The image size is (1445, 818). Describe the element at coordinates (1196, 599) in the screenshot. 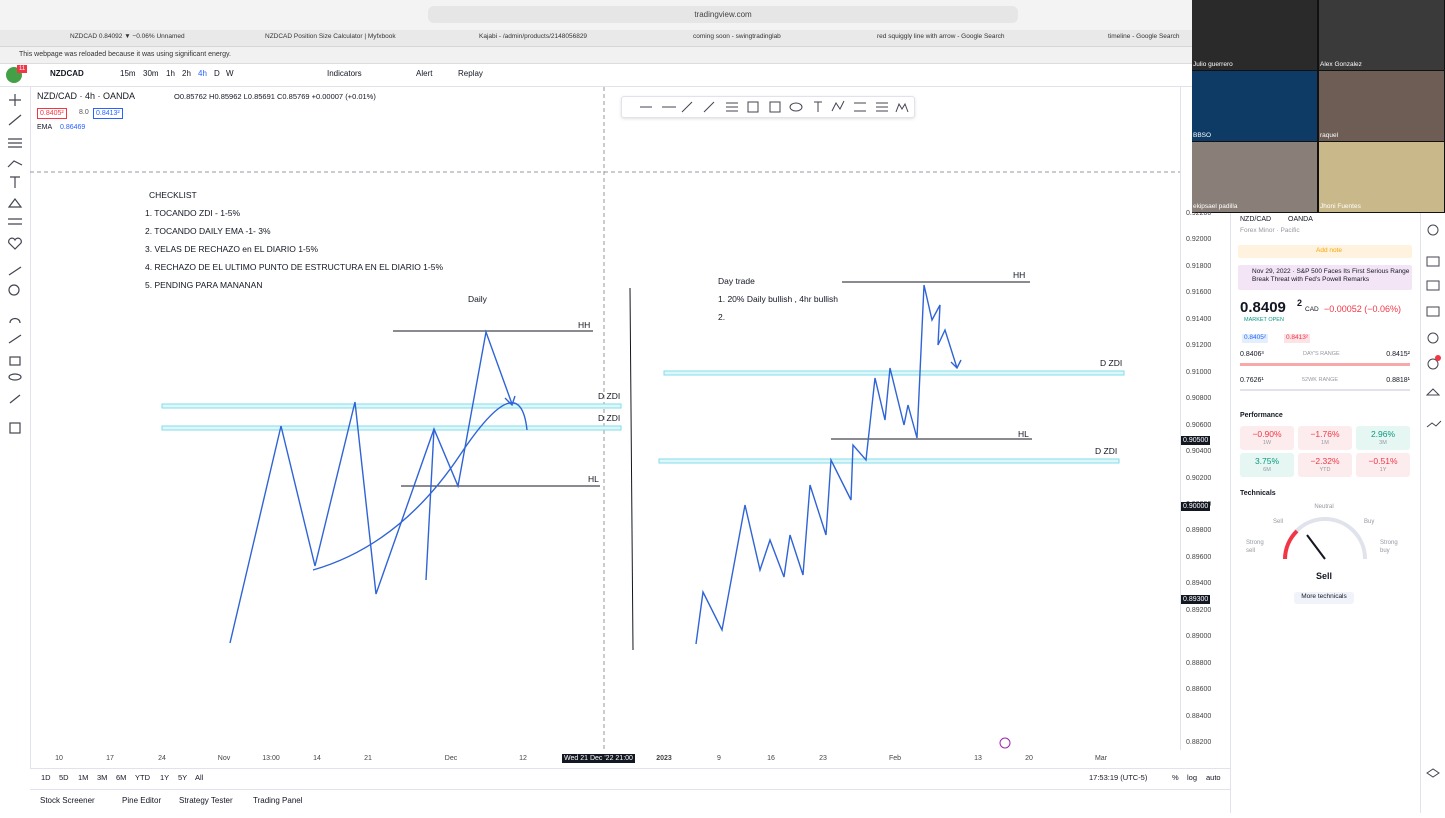

I see `price-marker: 0.89300` at that location.